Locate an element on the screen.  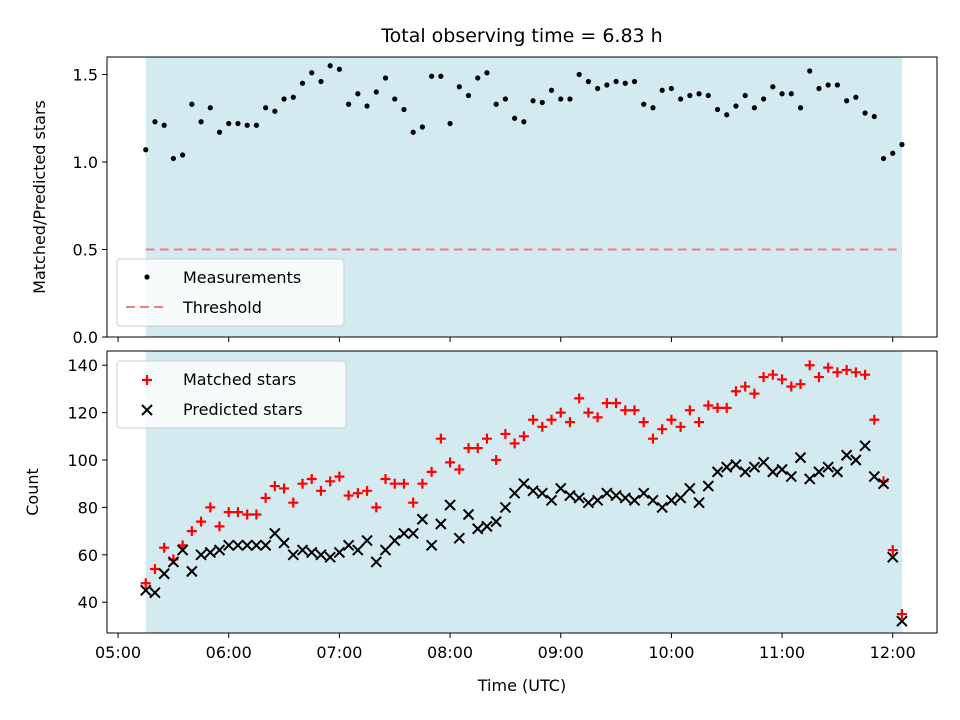
bottom-x-ticks: 05:00 06:00 07:00 08:00 09:00 10:00 11:00 12:00 is located at coordinates (505, 647).